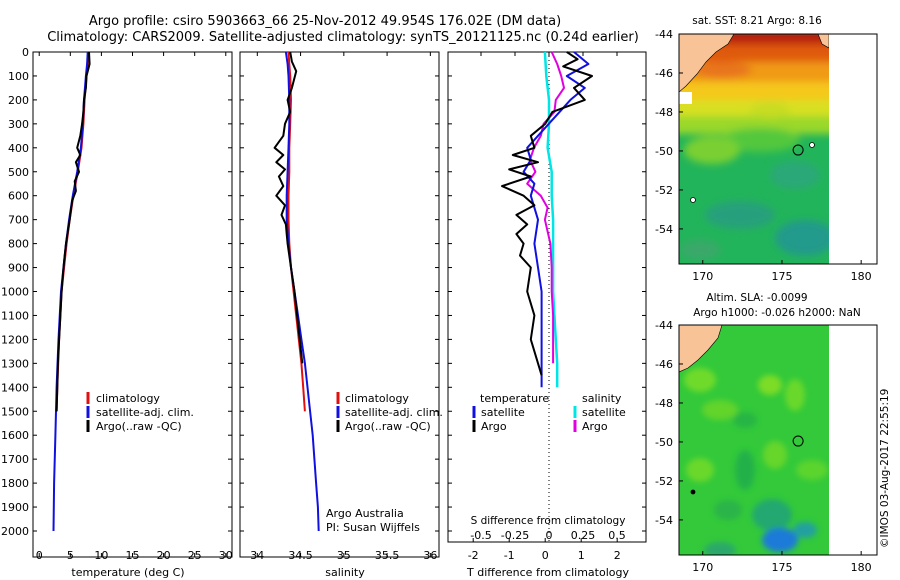 This screenshot has width=900, height=580. I want to click on difference-profile-lines, so click(547, 219).